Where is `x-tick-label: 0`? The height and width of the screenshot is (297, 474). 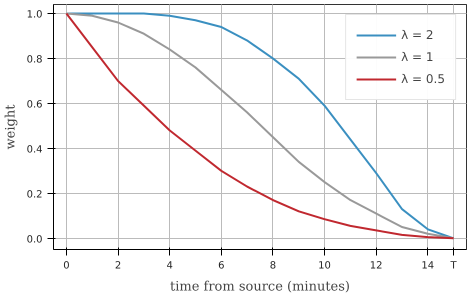 x-tick-label: 0 is located at coordinates (66, 266).